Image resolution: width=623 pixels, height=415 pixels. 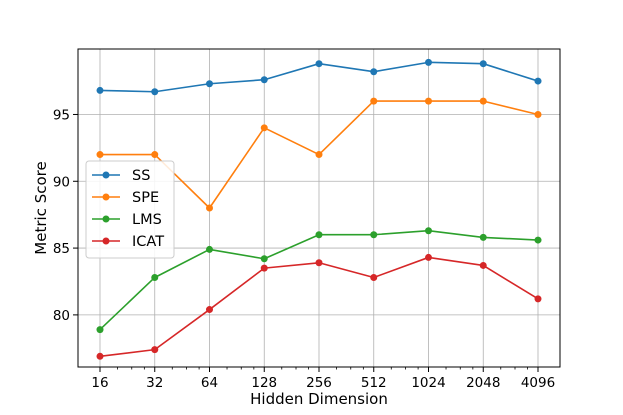 I want to click on x-tick-label: 16, so click(x=99, y=383).